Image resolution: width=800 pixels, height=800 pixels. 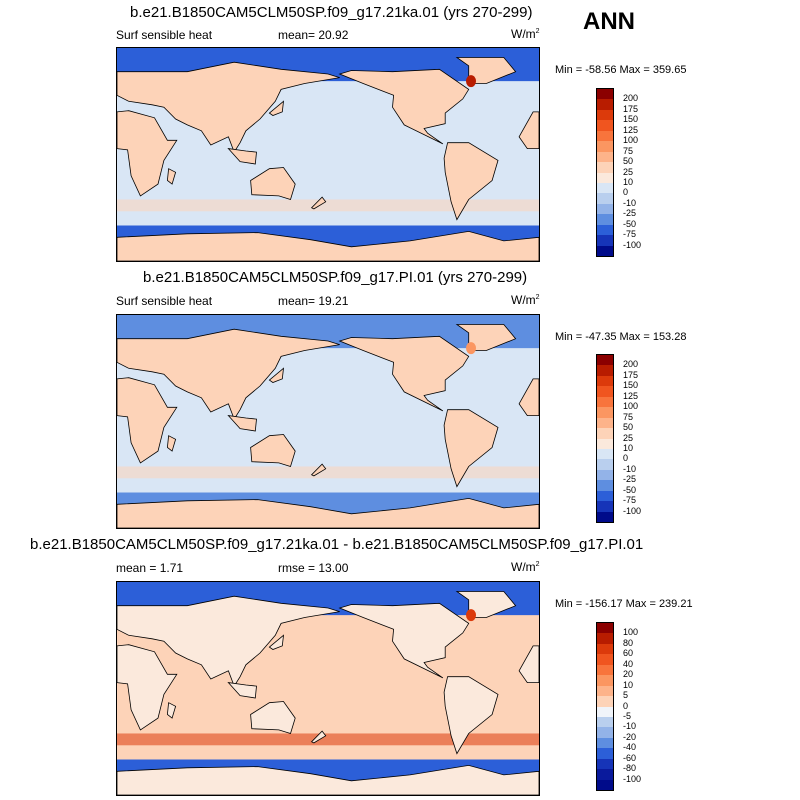 I want to click on colorbar-tick-label: 40, so click(x=628, y=663).